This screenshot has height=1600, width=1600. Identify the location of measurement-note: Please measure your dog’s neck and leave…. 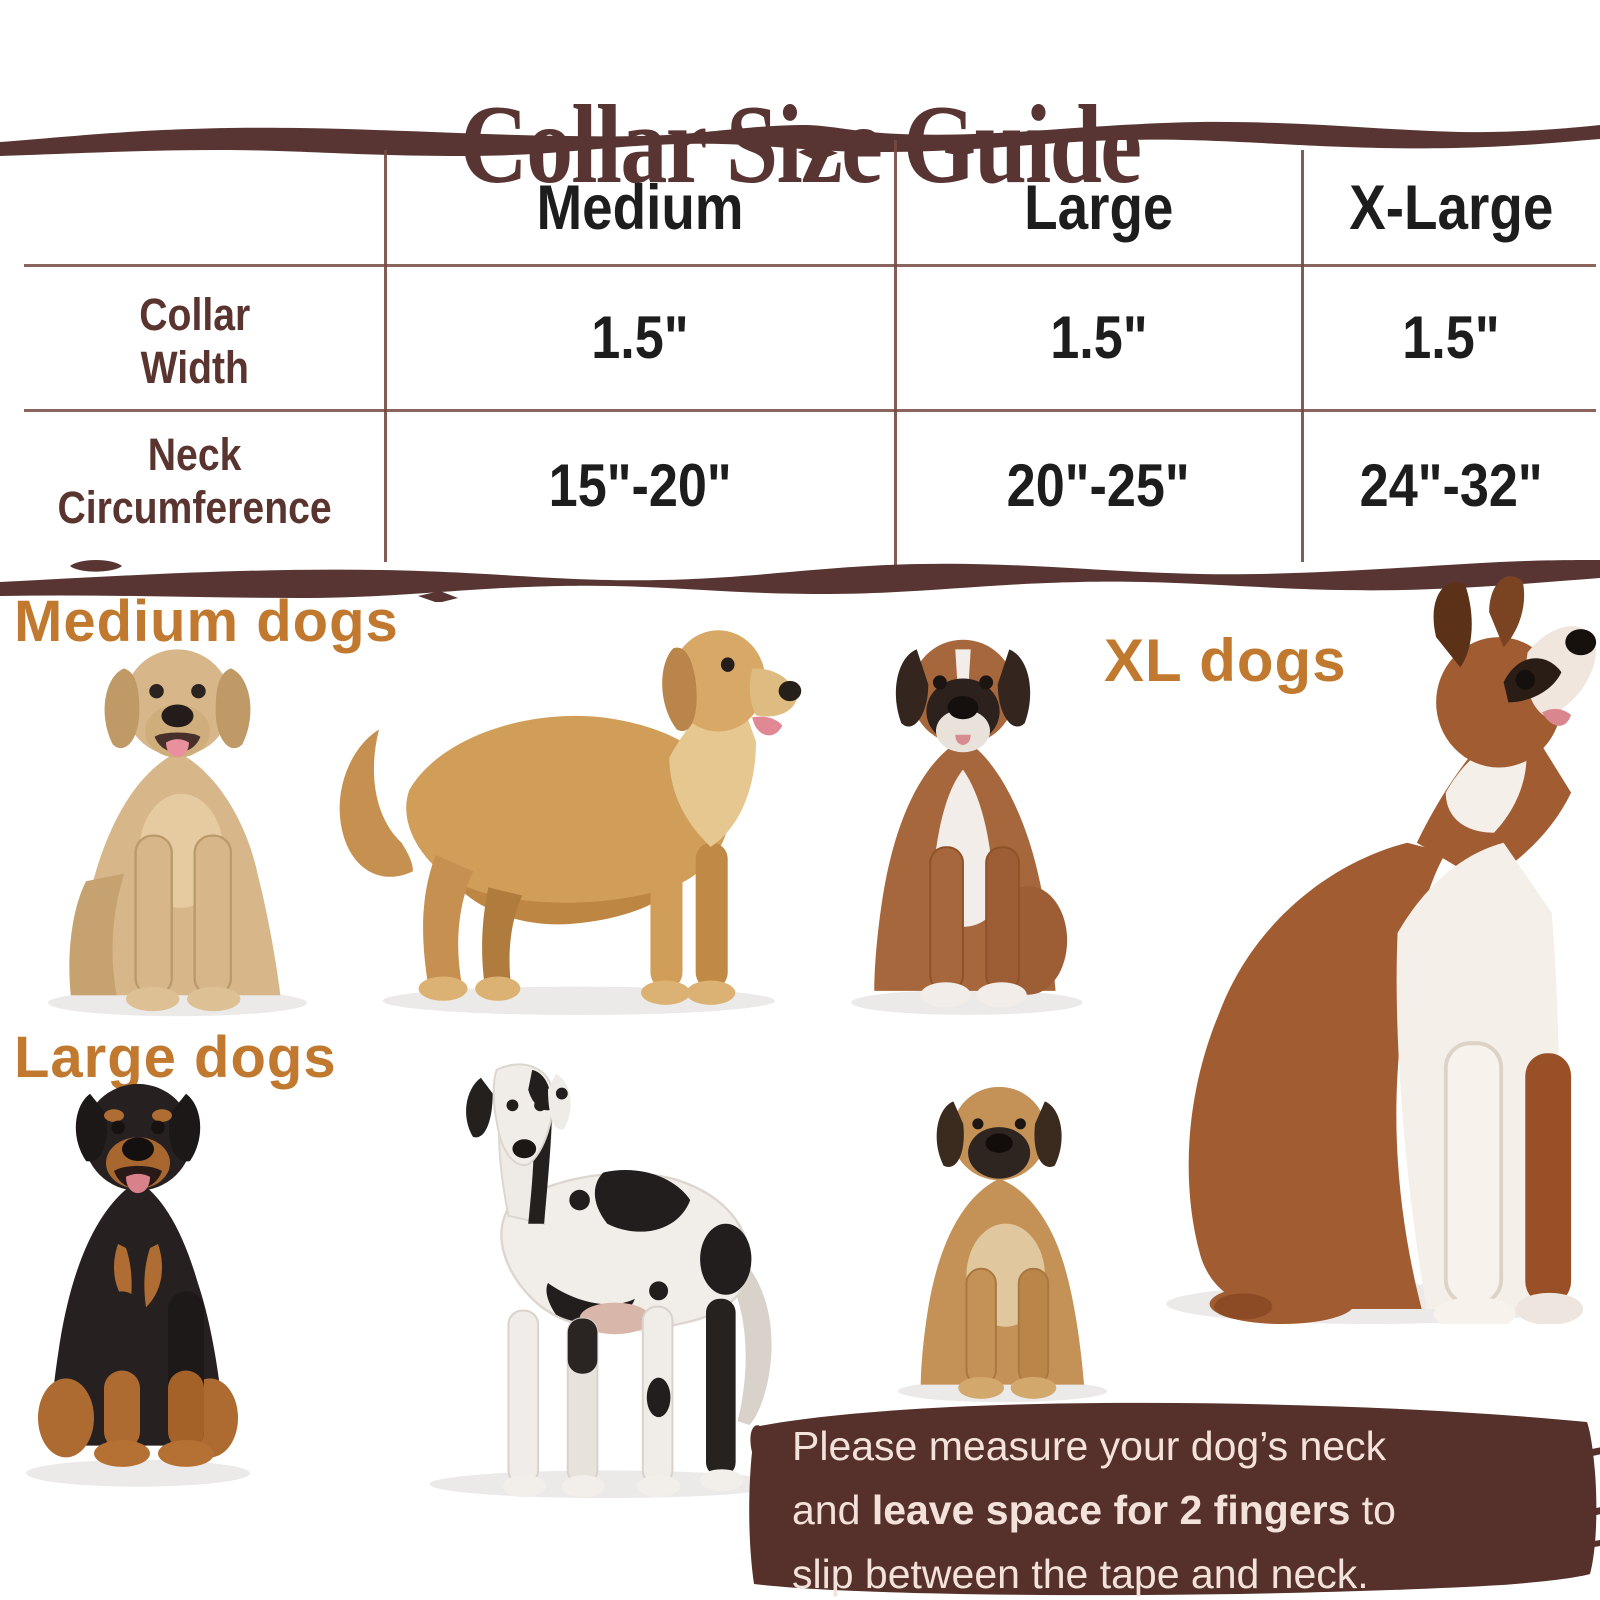
(1171, 1496).